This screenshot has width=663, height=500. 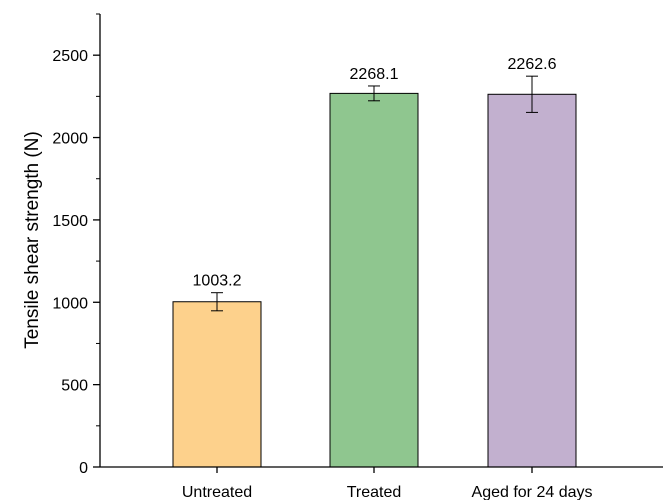 I want to click on x-tick-label: Treated, so click(x=374, y=492).